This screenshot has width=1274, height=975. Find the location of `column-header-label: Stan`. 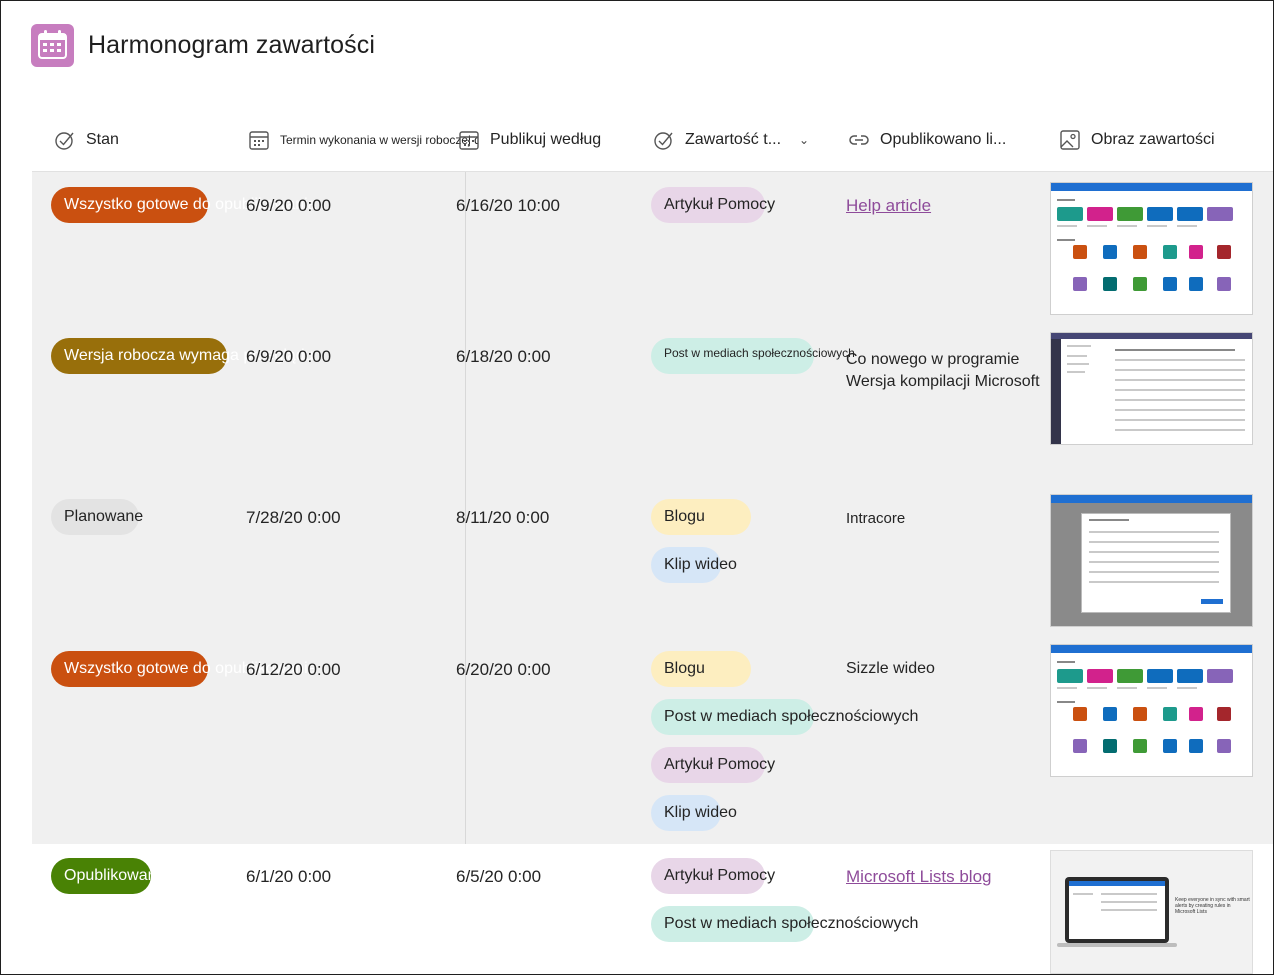

column-header-label: Stan is located at coordinates (102, 139).